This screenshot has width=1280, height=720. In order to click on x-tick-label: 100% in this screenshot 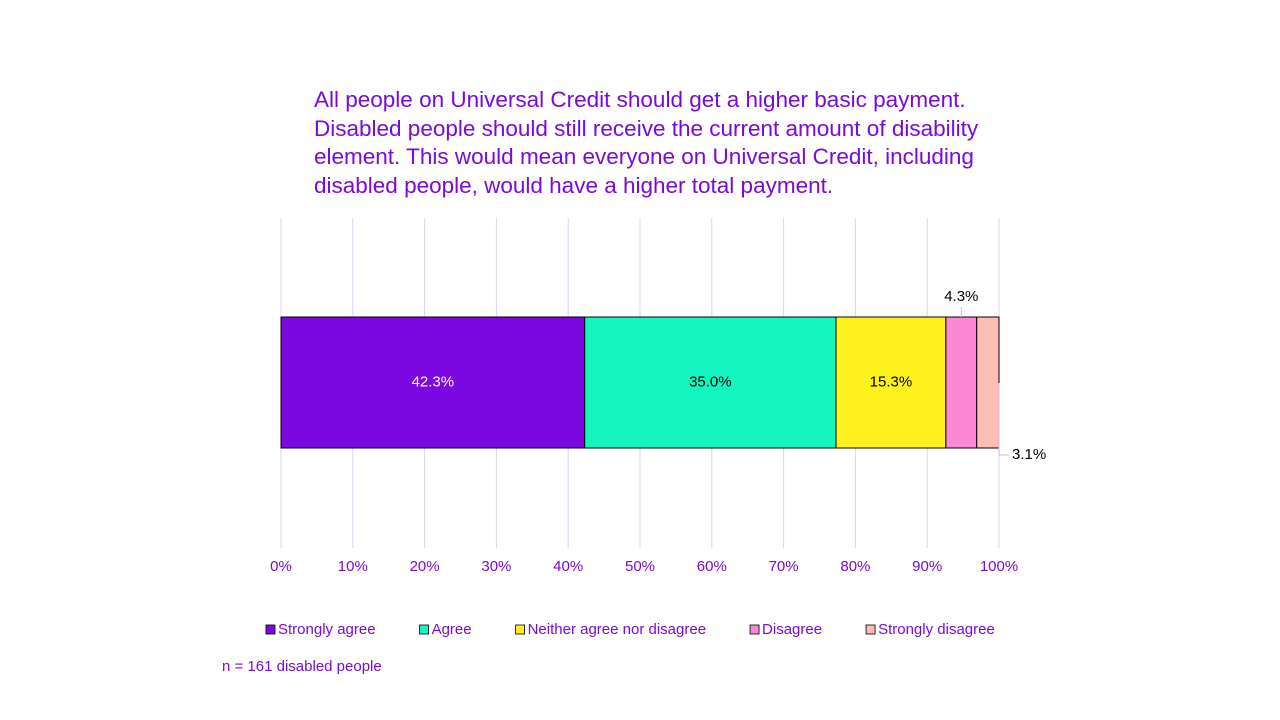, I will do `click(999, 566)`.